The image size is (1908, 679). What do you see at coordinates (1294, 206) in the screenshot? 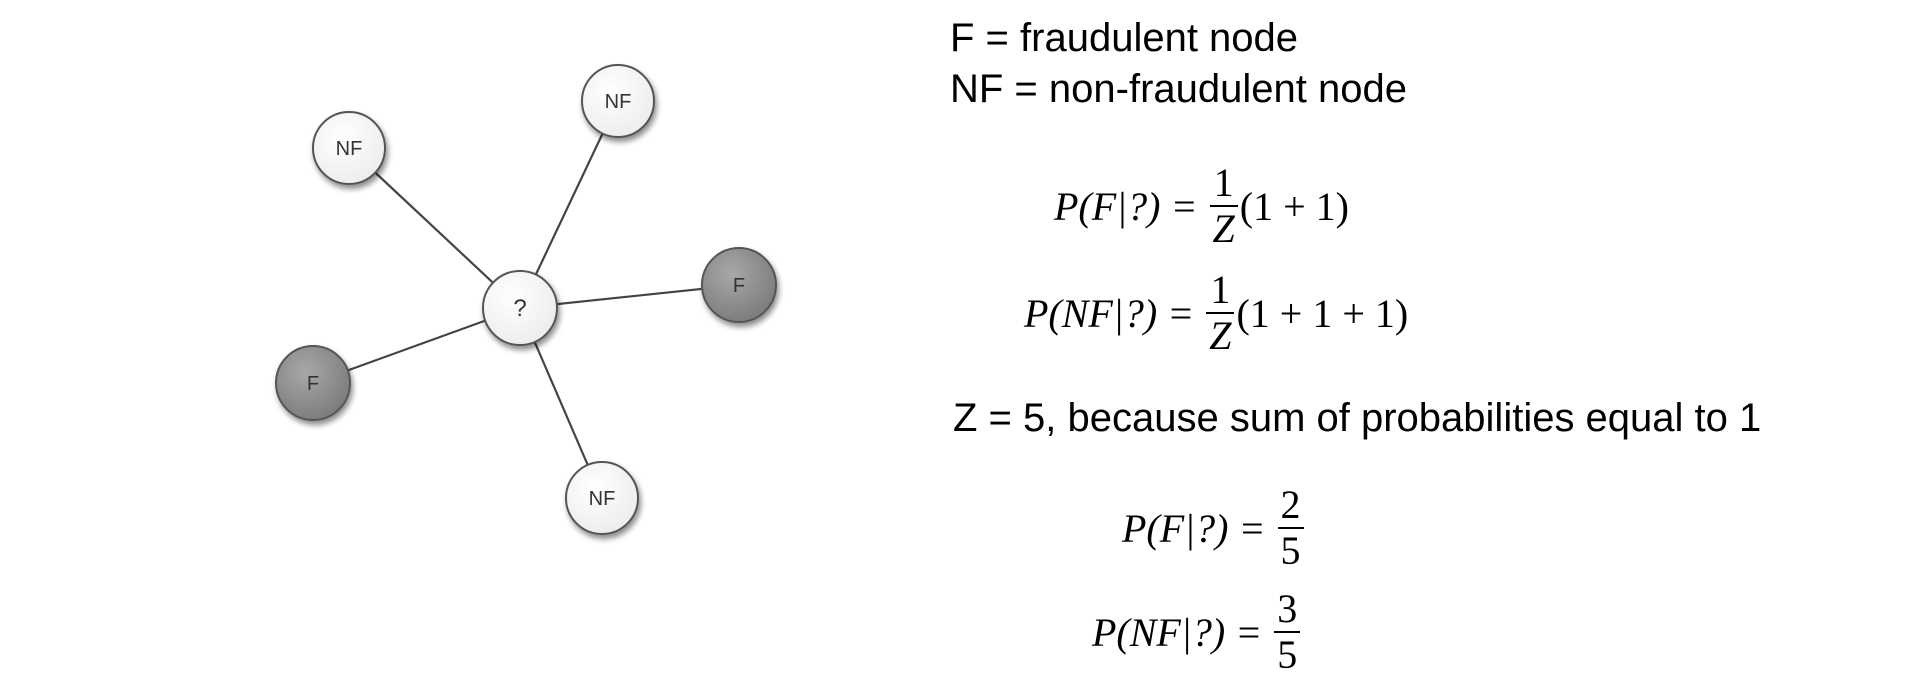
I see `eq-pf-rhs: (1 + 1)` at bounding box center [1294, 206].